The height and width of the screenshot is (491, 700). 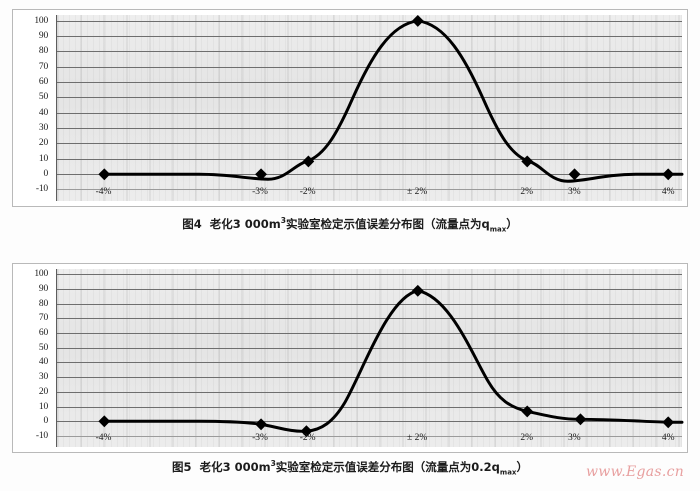 I want to click on x-axis-2: -4% -3% -2% ± 2% 2% 3% 4%, so click(x=369, y=440).